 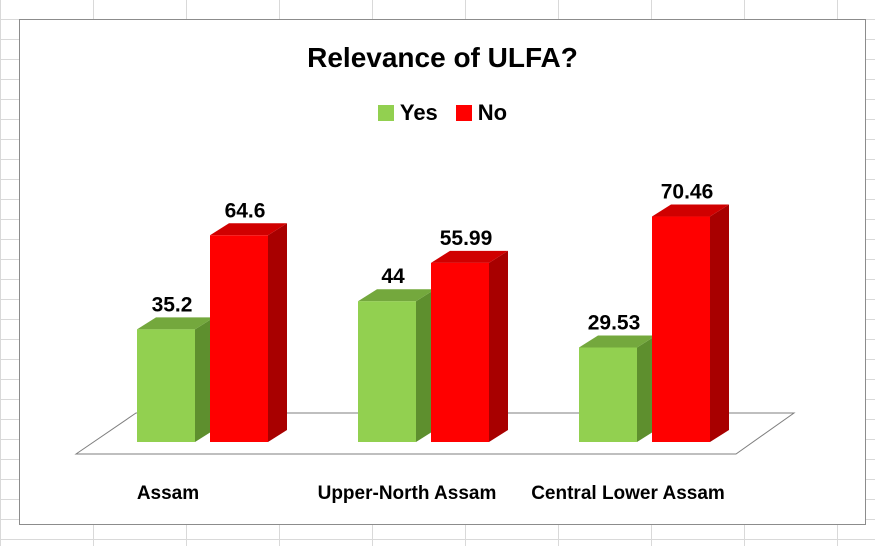 I want to click on legend-entry-no: No, so click(x=481, y=113).